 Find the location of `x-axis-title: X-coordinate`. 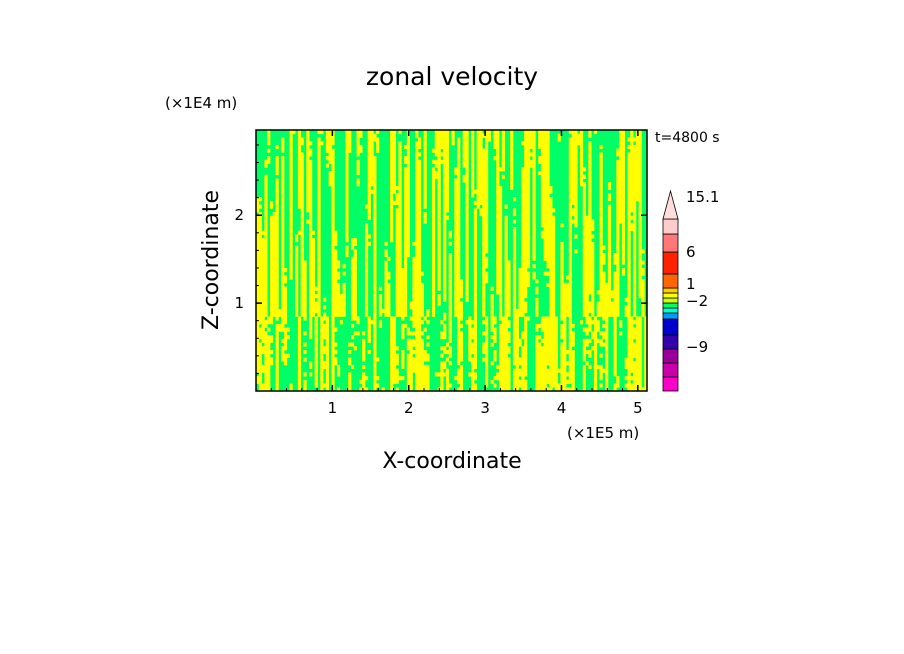

x-axis-title: X-coordinate is located at coordinates (451, 461).